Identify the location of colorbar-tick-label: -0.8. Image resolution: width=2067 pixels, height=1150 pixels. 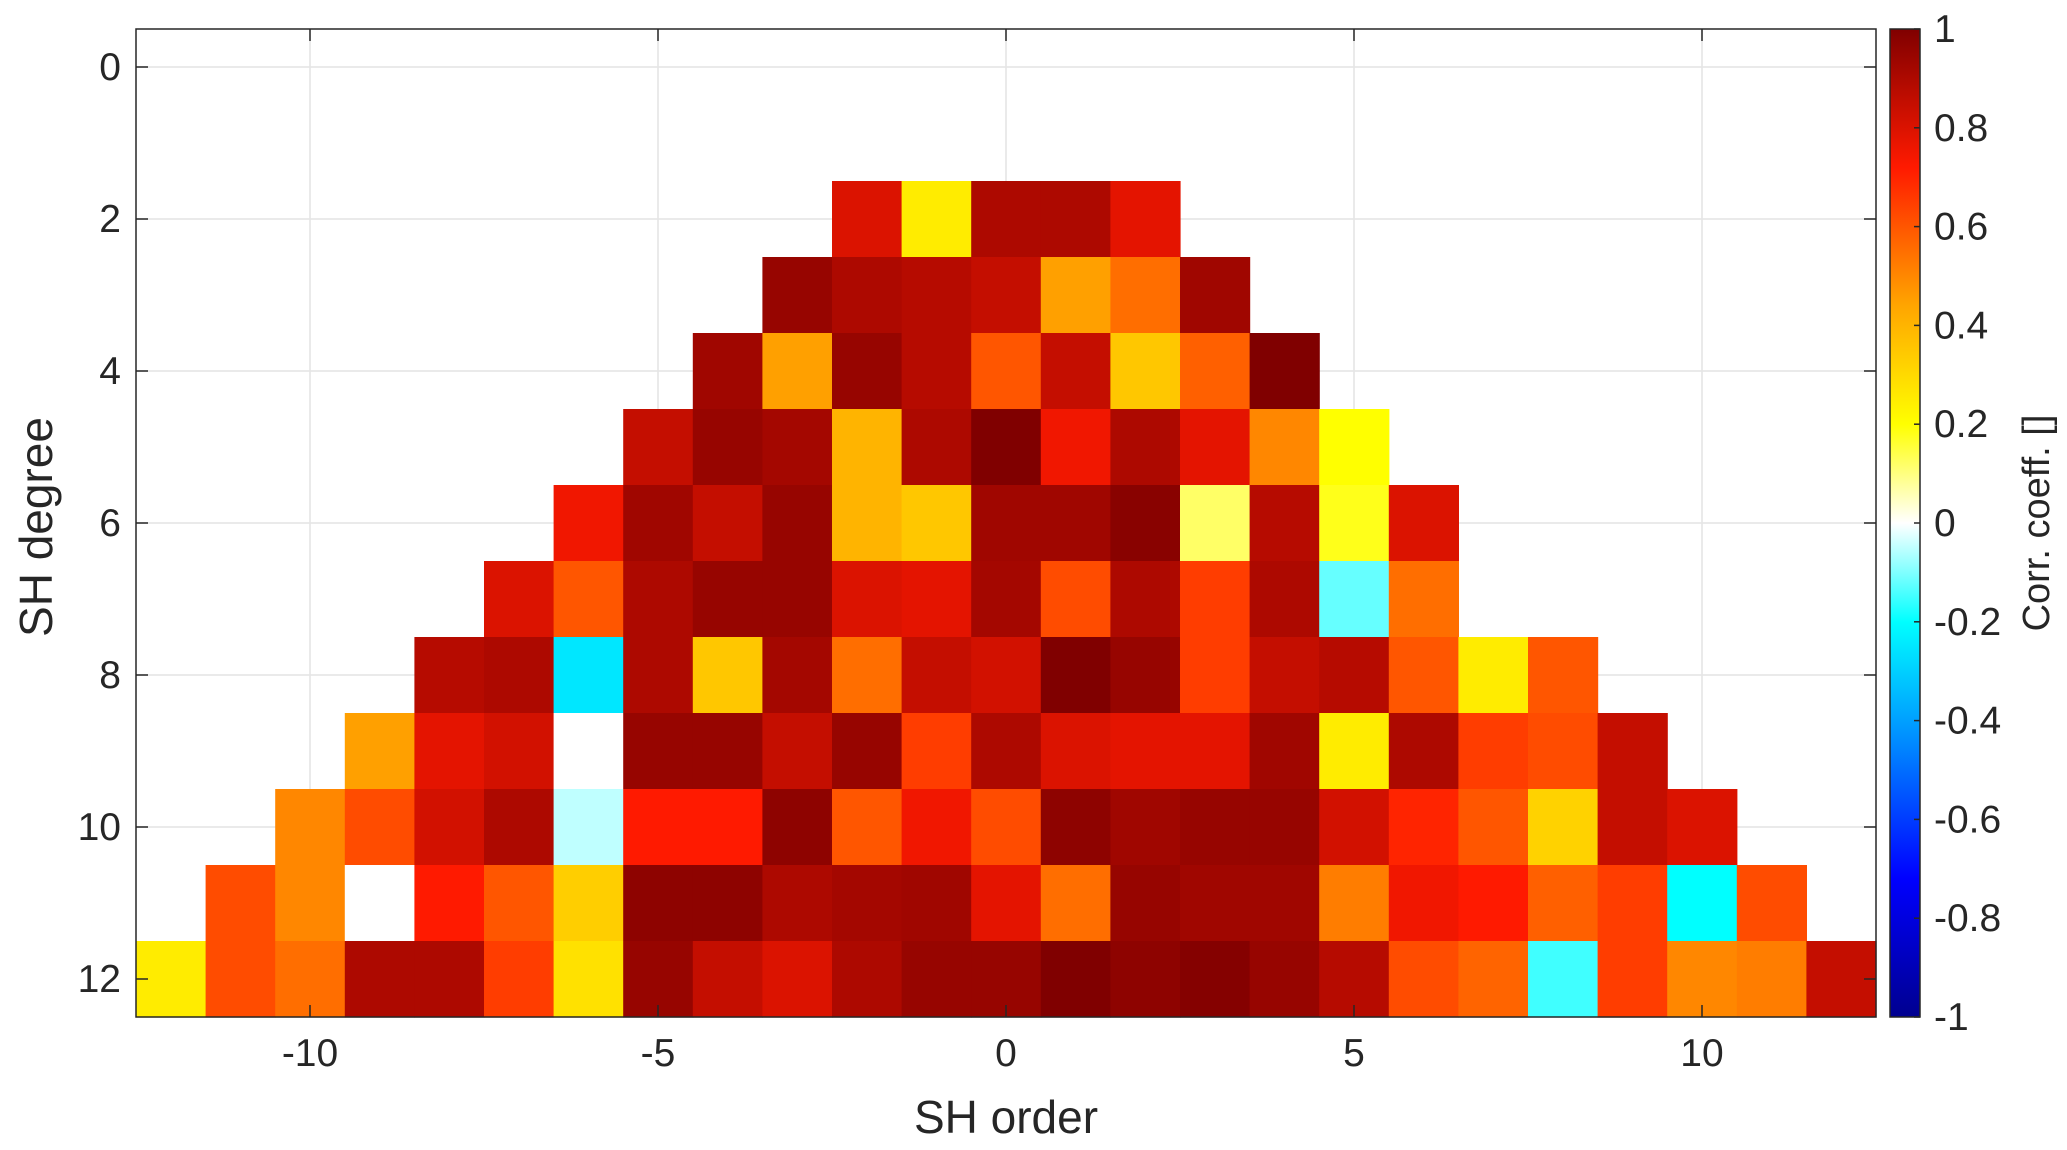
(1967, 918).